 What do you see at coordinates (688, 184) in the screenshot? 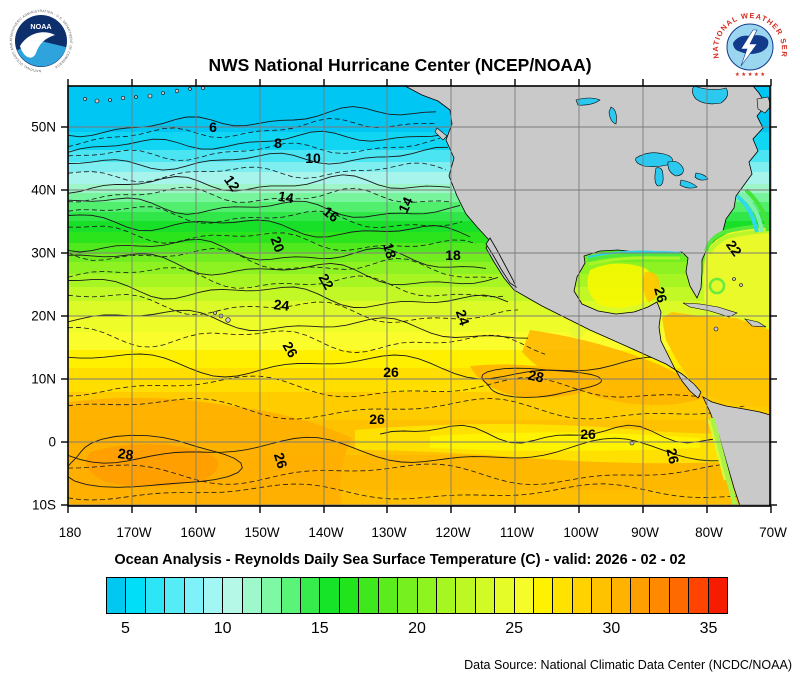
I see `lake-erie` at bounding box center [688, 184].